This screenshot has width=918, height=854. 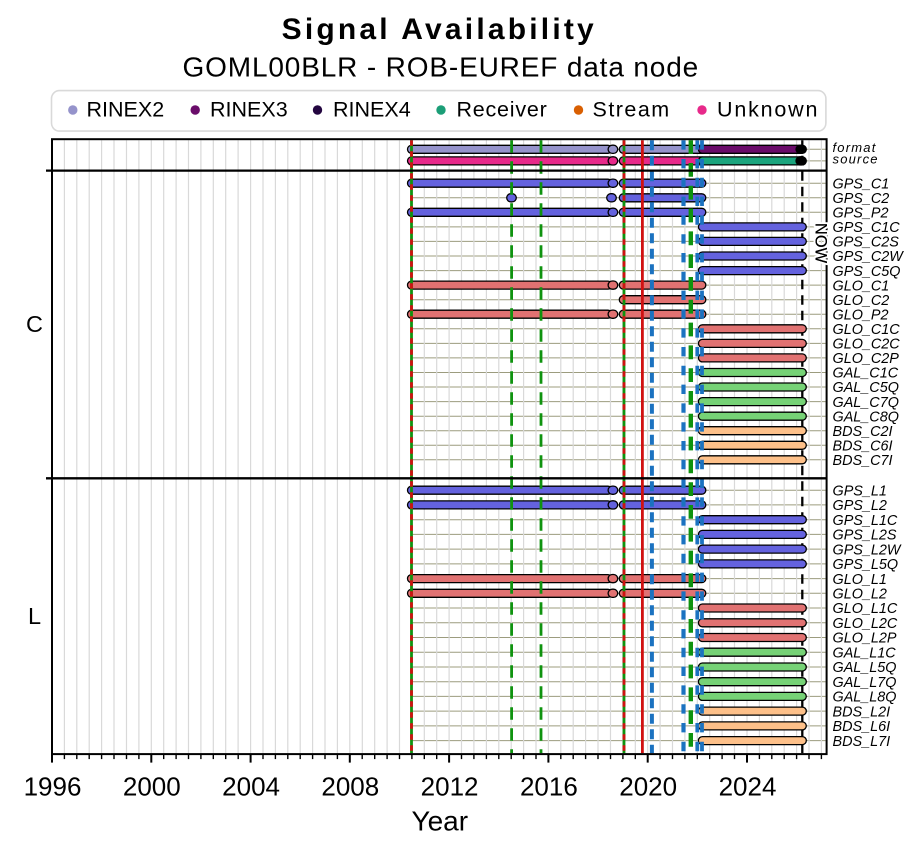 What do you see at coordinates (372, 110) in the screenshot?
I see `svg-text: RINEX4` at bounding box center [372, 110].